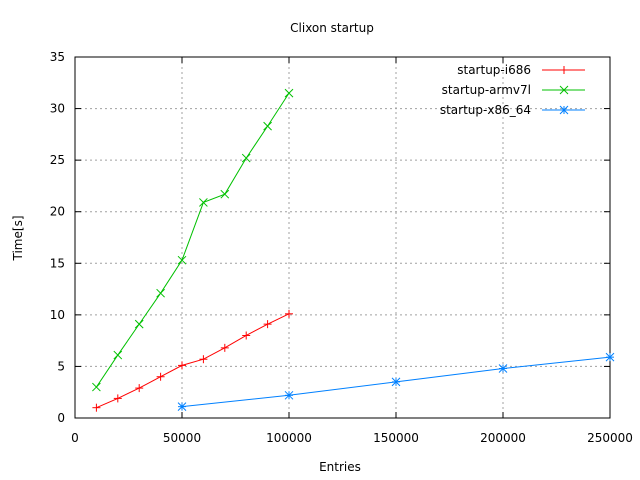 The image size is (640, 480). What do you see at coordinates (610, 438) in the screenshot?
I see `x-tick-label: 250000` at bounding box center [610, 438].